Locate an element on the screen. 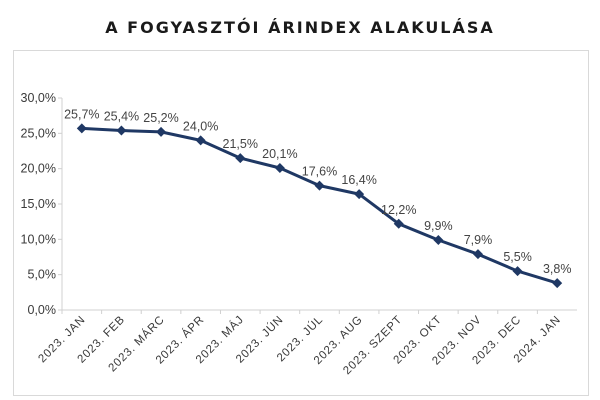 The height and width of the screenshot is (400, 600). data-label: 25,2% is located at coordinates (160, 118).